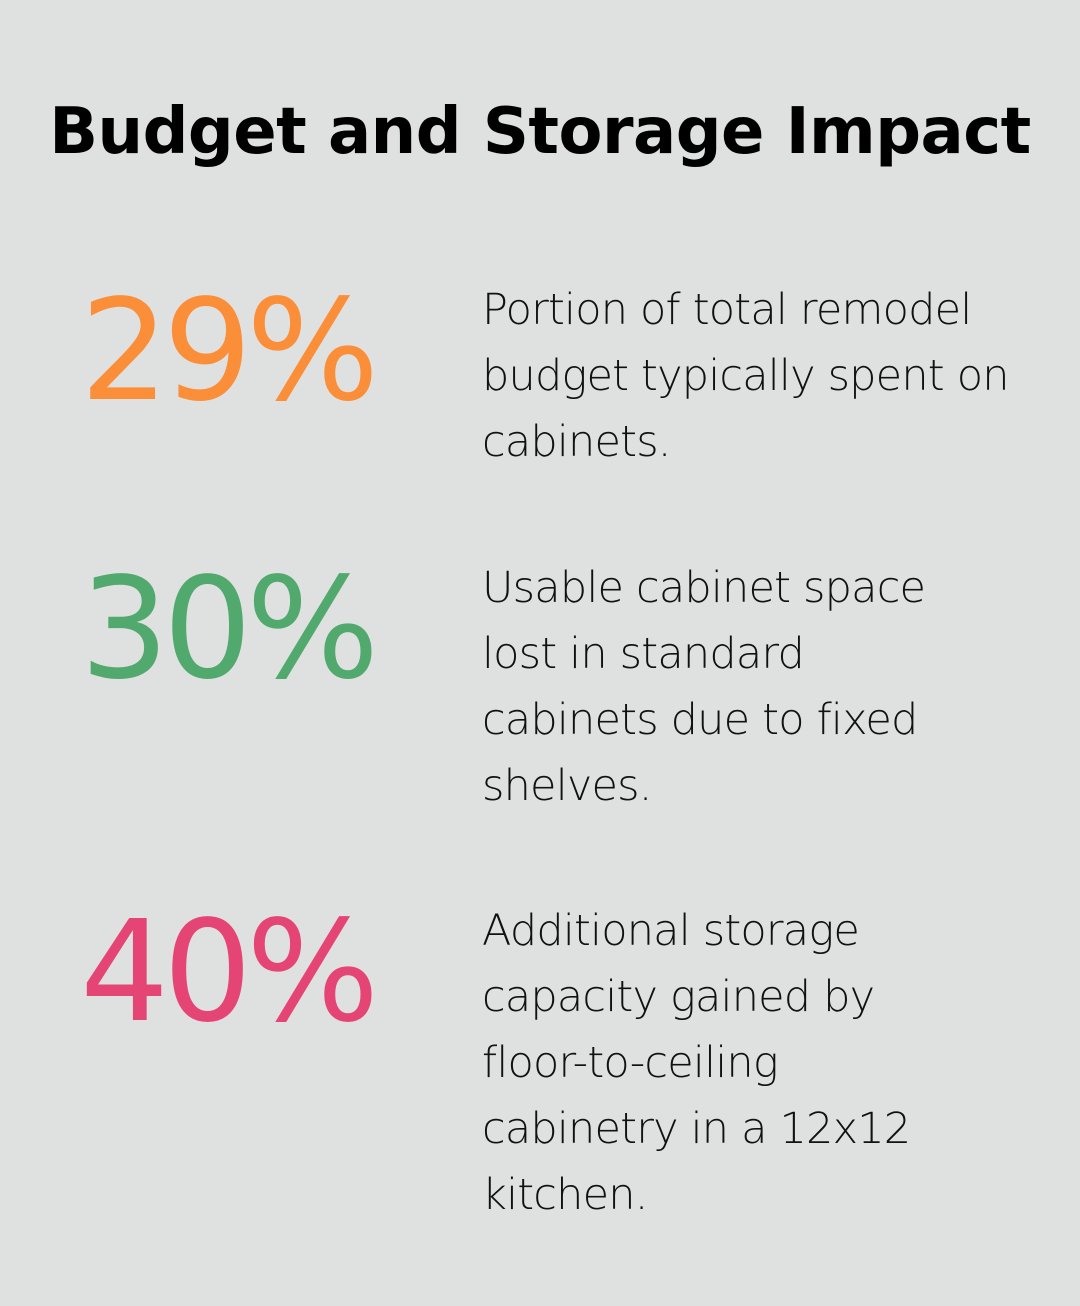 This screenshot has width=1080, height=1306. What do you see at coordinates (229, 972) in the screenshot?
I see `stat-value: 40%` at bounding box center [229, 972].